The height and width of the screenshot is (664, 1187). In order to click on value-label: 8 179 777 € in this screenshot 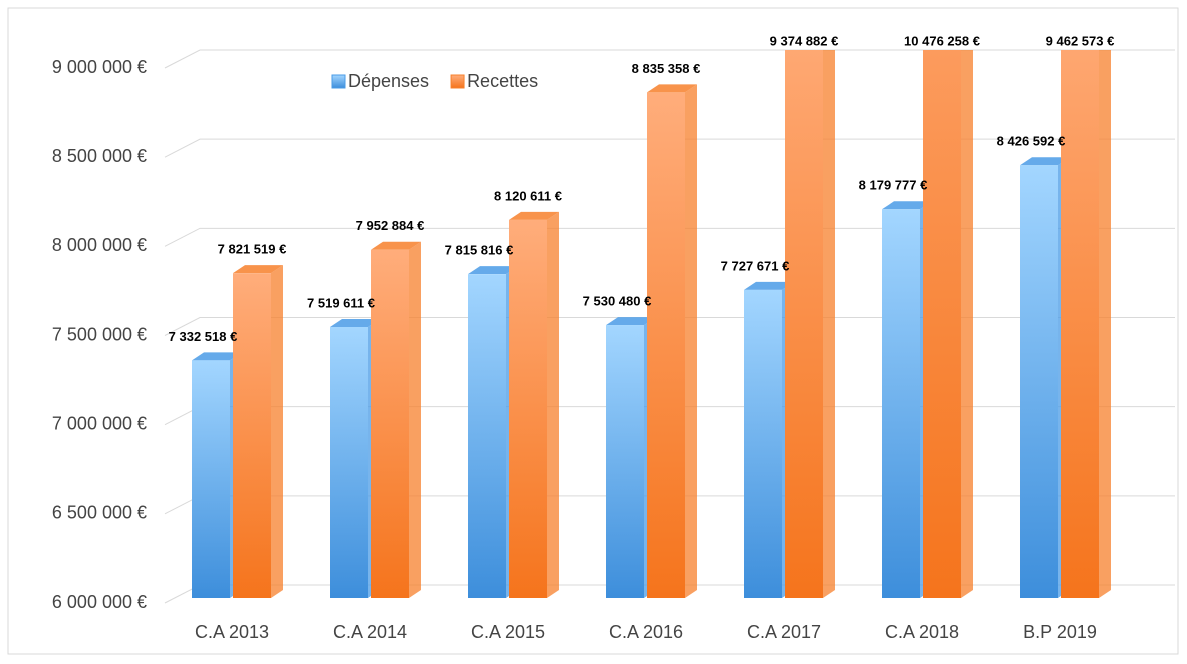, I will do `click(893, 185)`.